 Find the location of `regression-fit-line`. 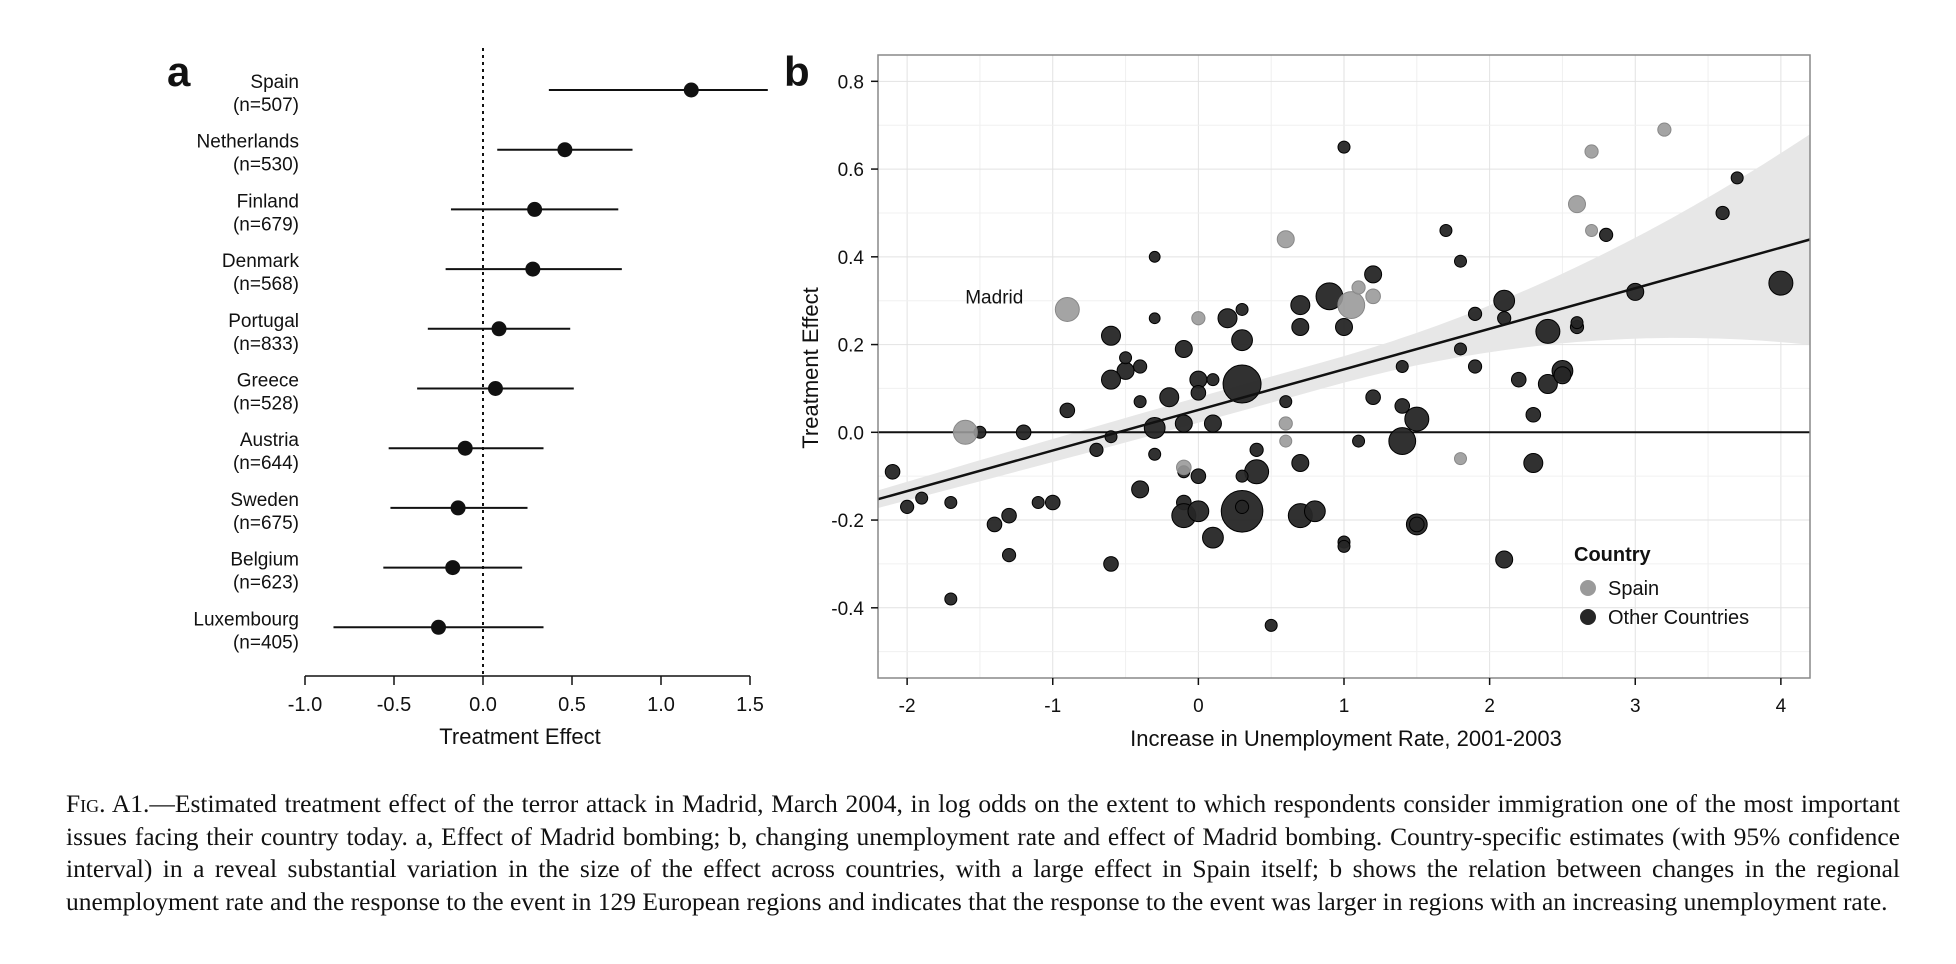

regression-fit-line is located at coordinates (1344, 369).